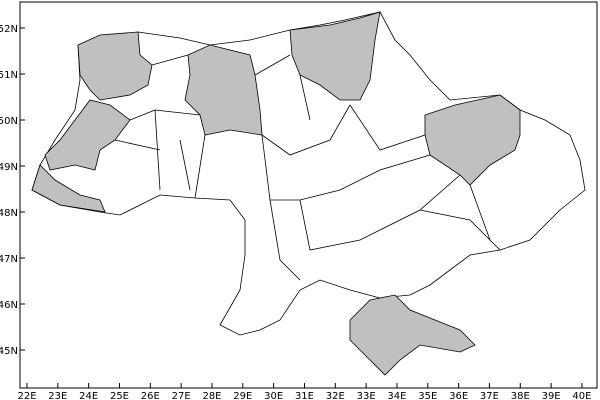 This screenshot has width=600, height=400. I want to click on x-tick-label: 38E, so click(520, 395).